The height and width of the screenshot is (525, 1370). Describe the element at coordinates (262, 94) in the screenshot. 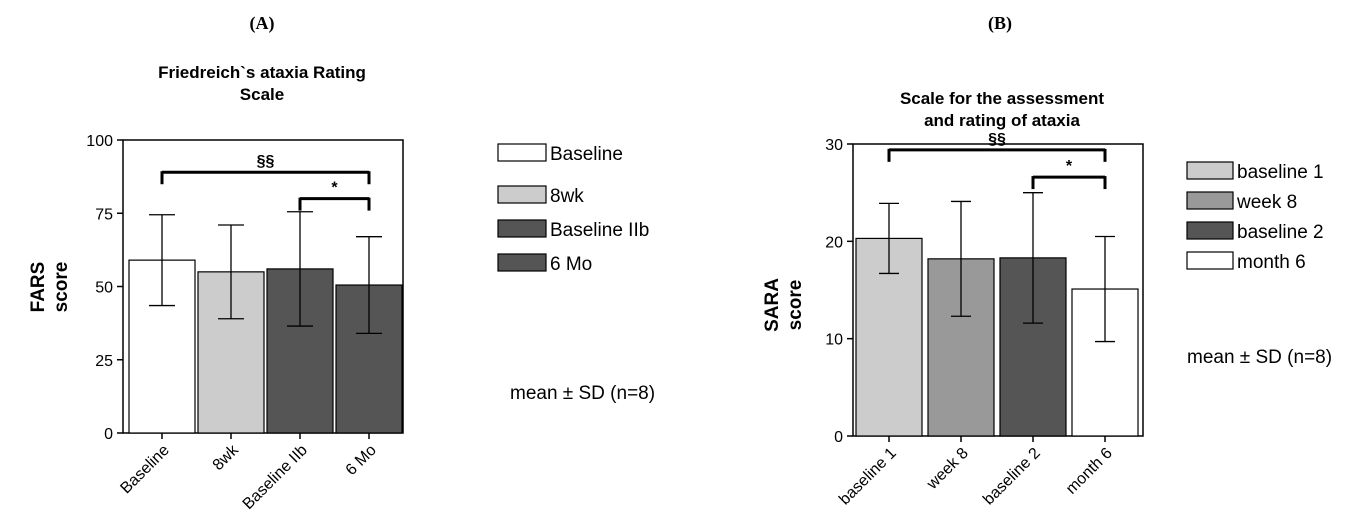

I see `panel-a-title-line-2: Scale` at that location.